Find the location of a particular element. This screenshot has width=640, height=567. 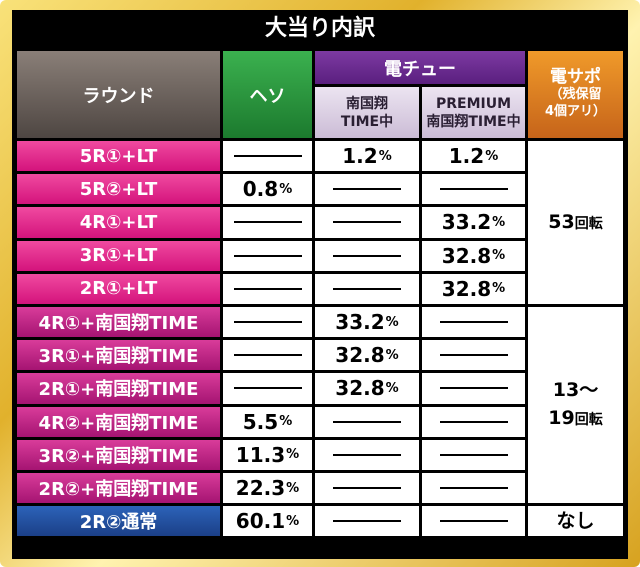

row-label: 2R②通常 is located at coordinates (118, 521).